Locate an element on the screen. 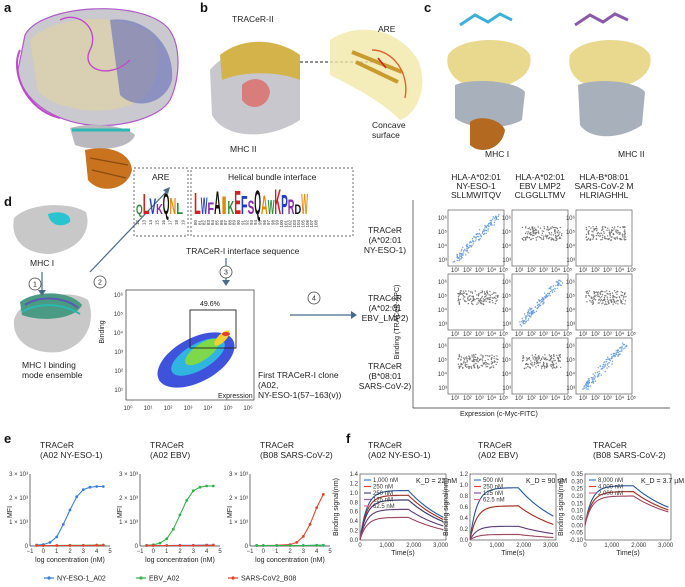 This screenshot has height=587, width=685. titration-ytick: 2 × 10³ is located at coordinates (128, 499).